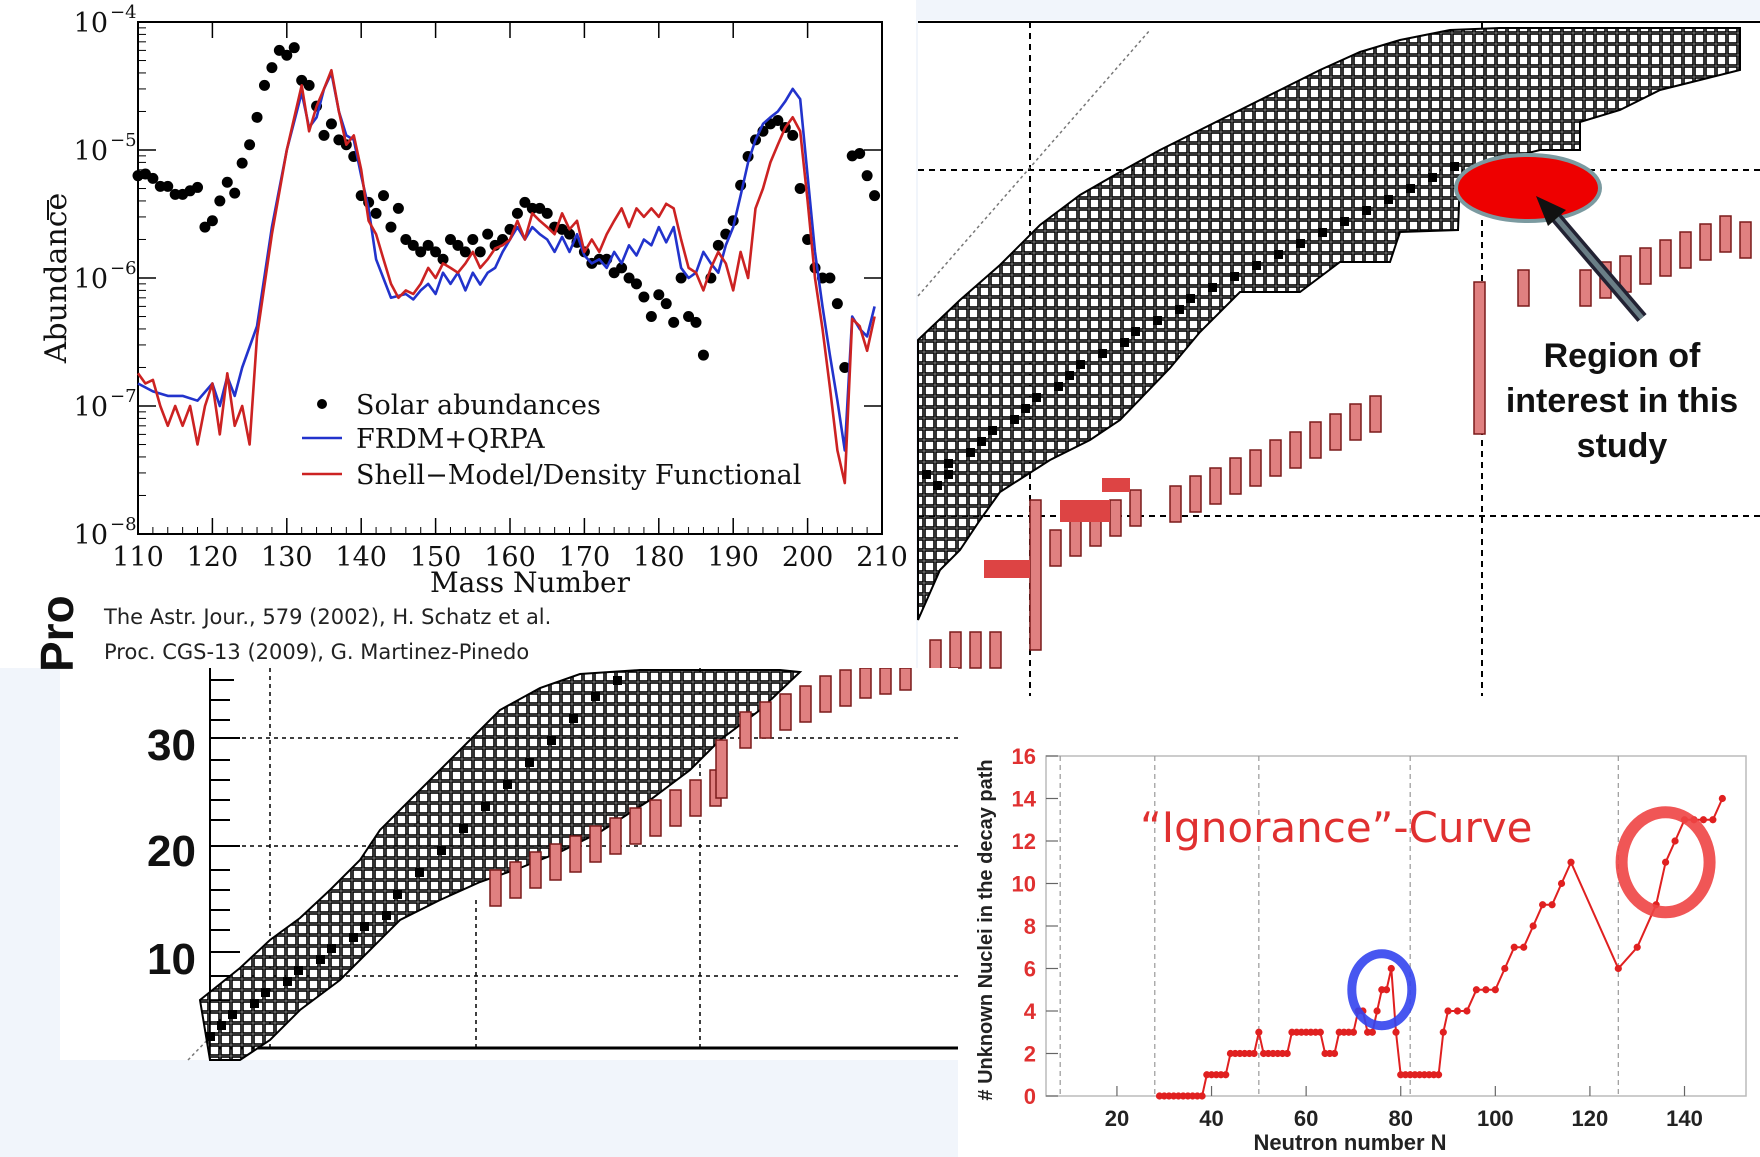 Image resolution: width=1760 pixels, height=1157 pixels. Describe the element at coordinates (1622, 446) in the screenshot. I see `annotation-line-3: study` at that location.